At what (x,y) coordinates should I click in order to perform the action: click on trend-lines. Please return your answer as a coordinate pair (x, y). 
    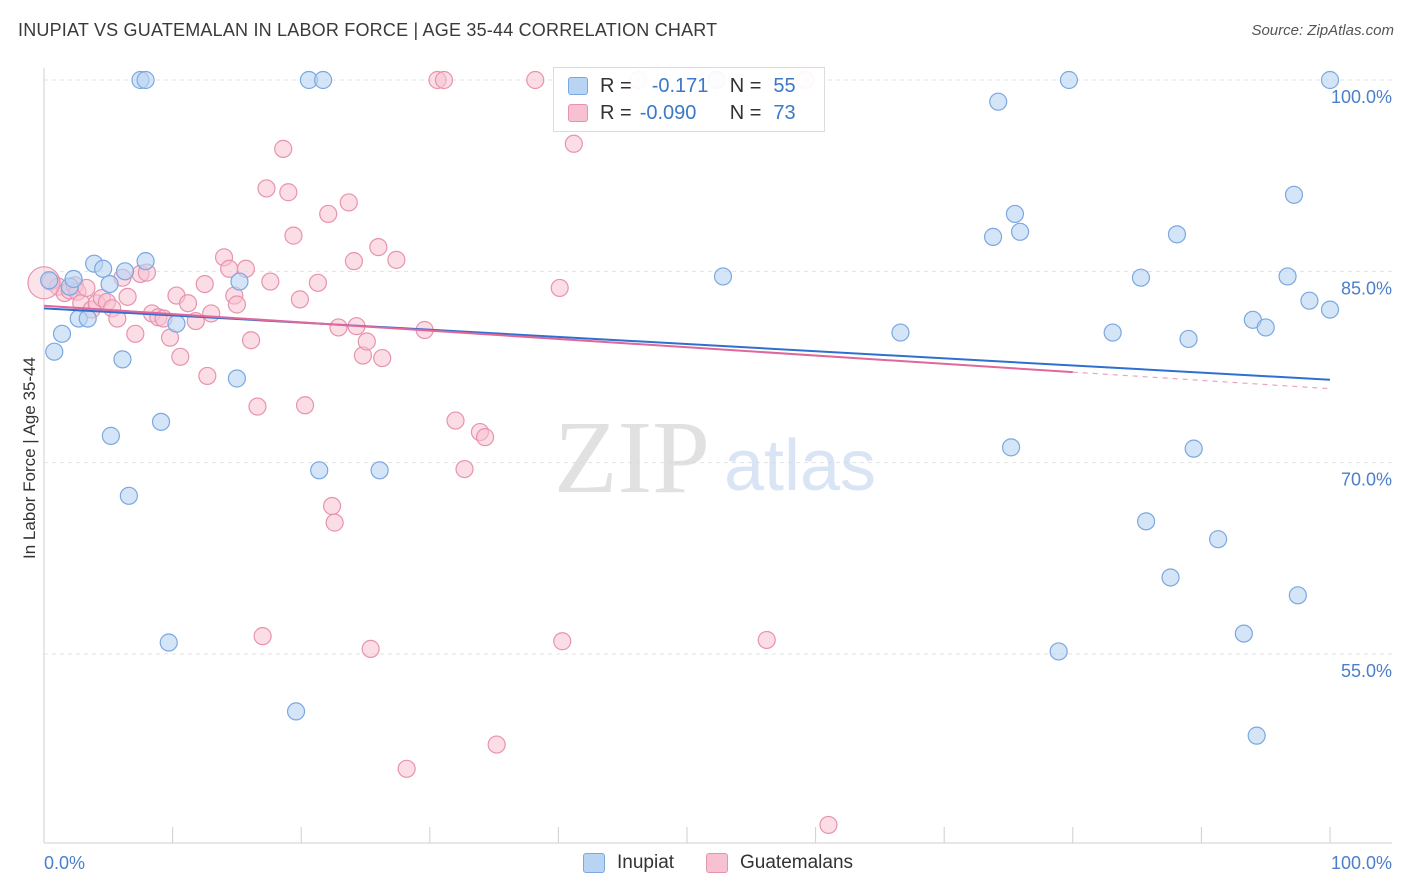
    Looking at the image, I should click on (687, 347).